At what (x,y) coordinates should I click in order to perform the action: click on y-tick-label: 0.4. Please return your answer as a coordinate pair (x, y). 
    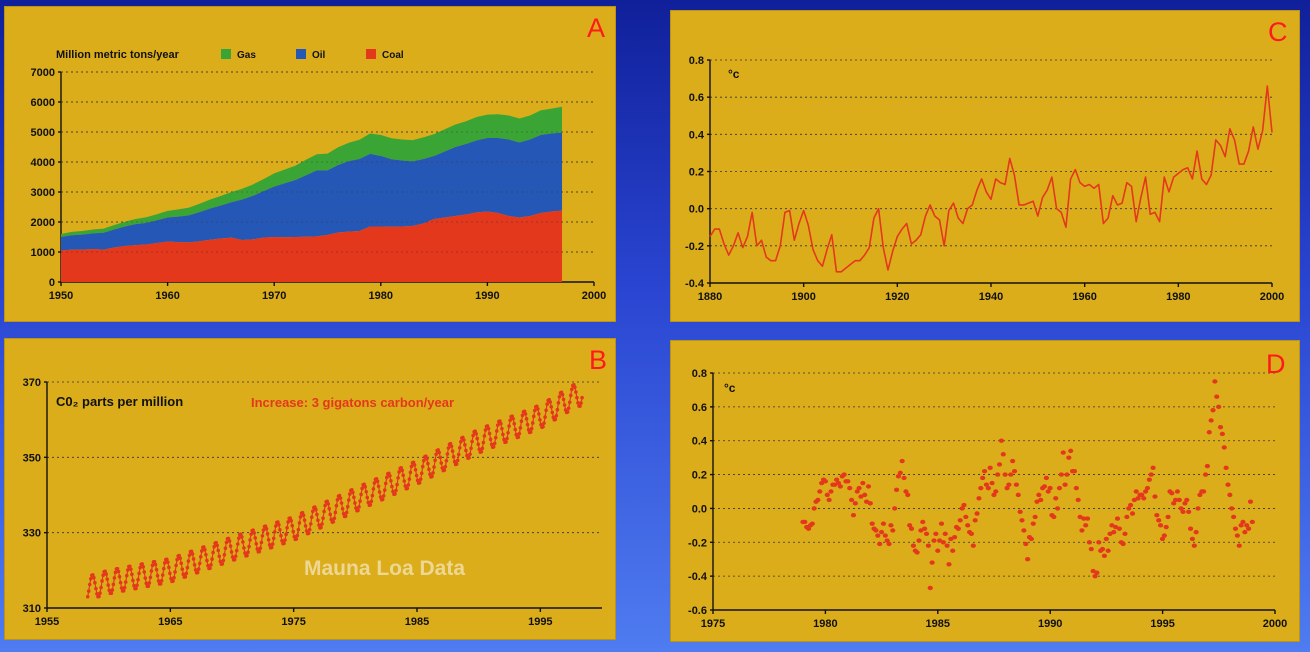
    Looking at the image, I should click on (697, 135).